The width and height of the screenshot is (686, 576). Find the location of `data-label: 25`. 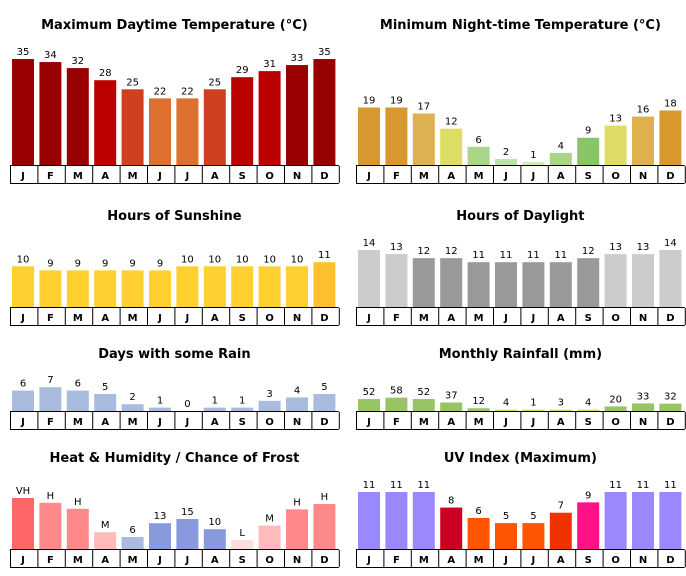

data-label: 25 is located at coordinates (214, 82).